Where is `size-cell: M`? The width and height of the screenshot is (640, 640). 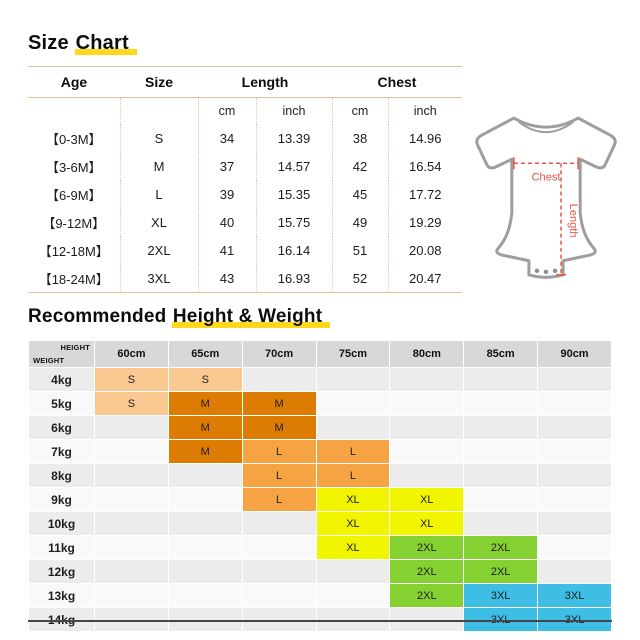
size-cell: M is located at coordinates (158, 166).